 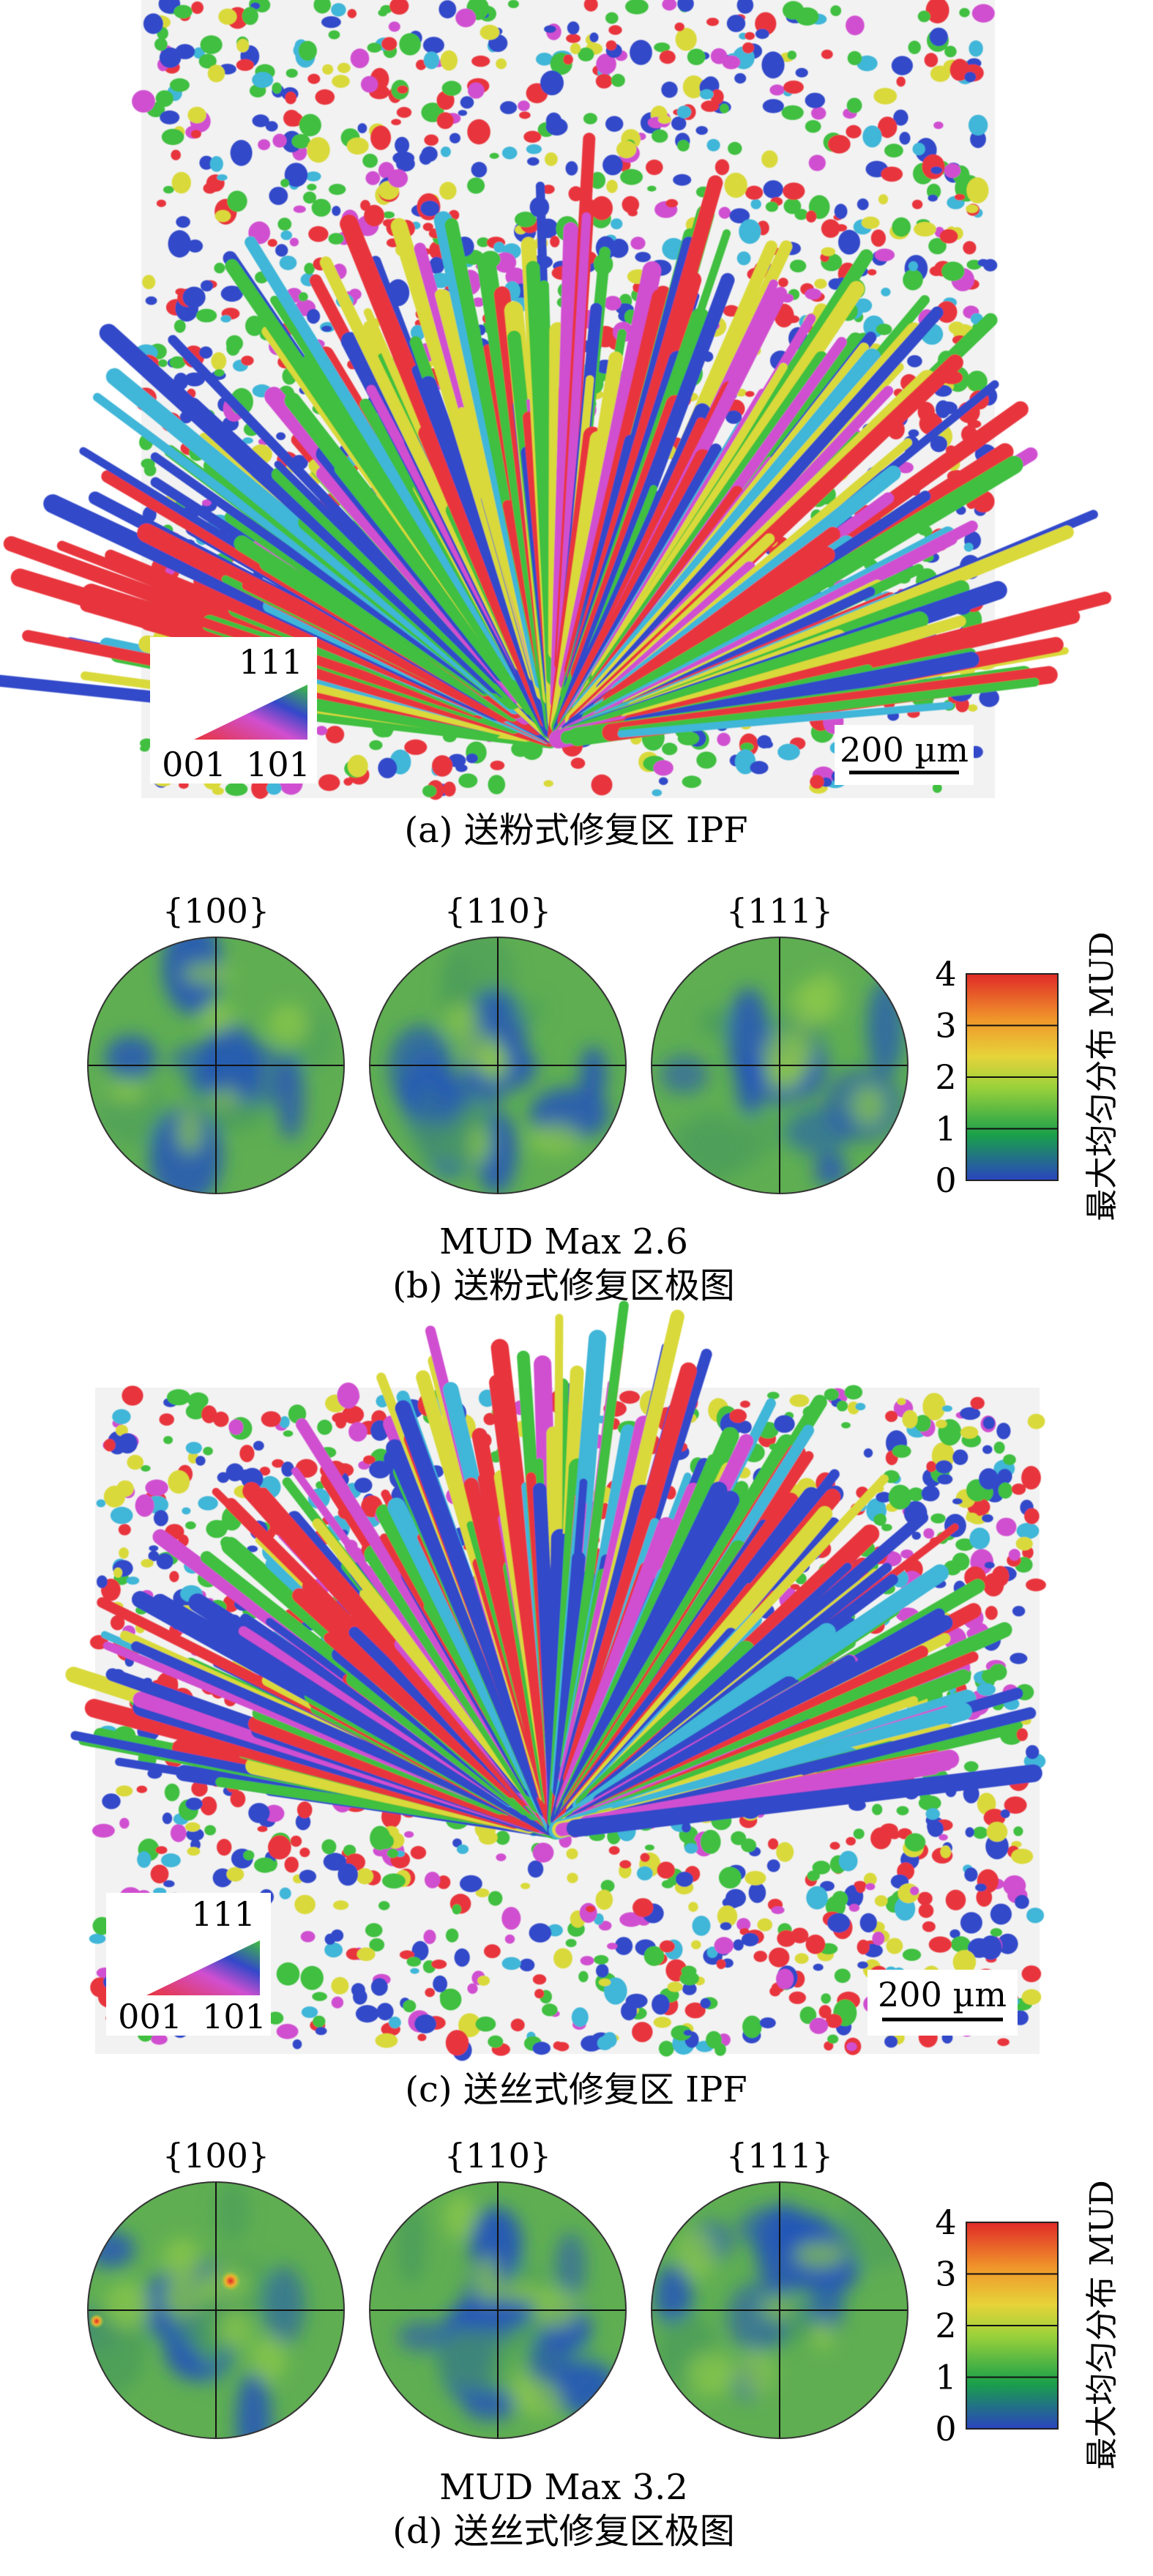 I want to click on caption-d: (d) 送丝式修复区极图, so click(x=563, y=2531).